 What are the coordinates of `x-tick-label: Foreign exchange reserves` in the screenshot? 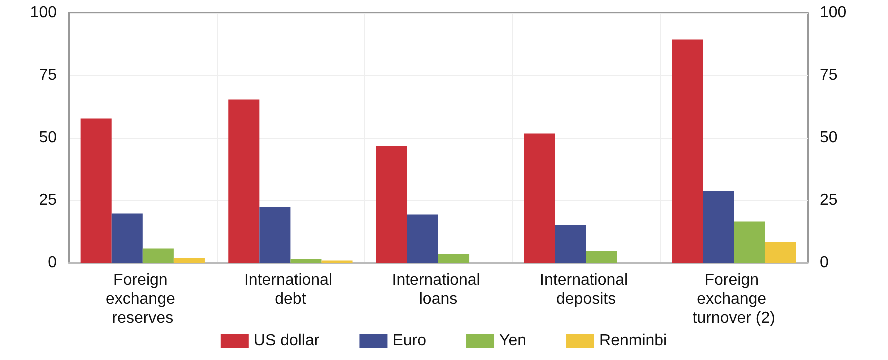 It's located at (143, 299).